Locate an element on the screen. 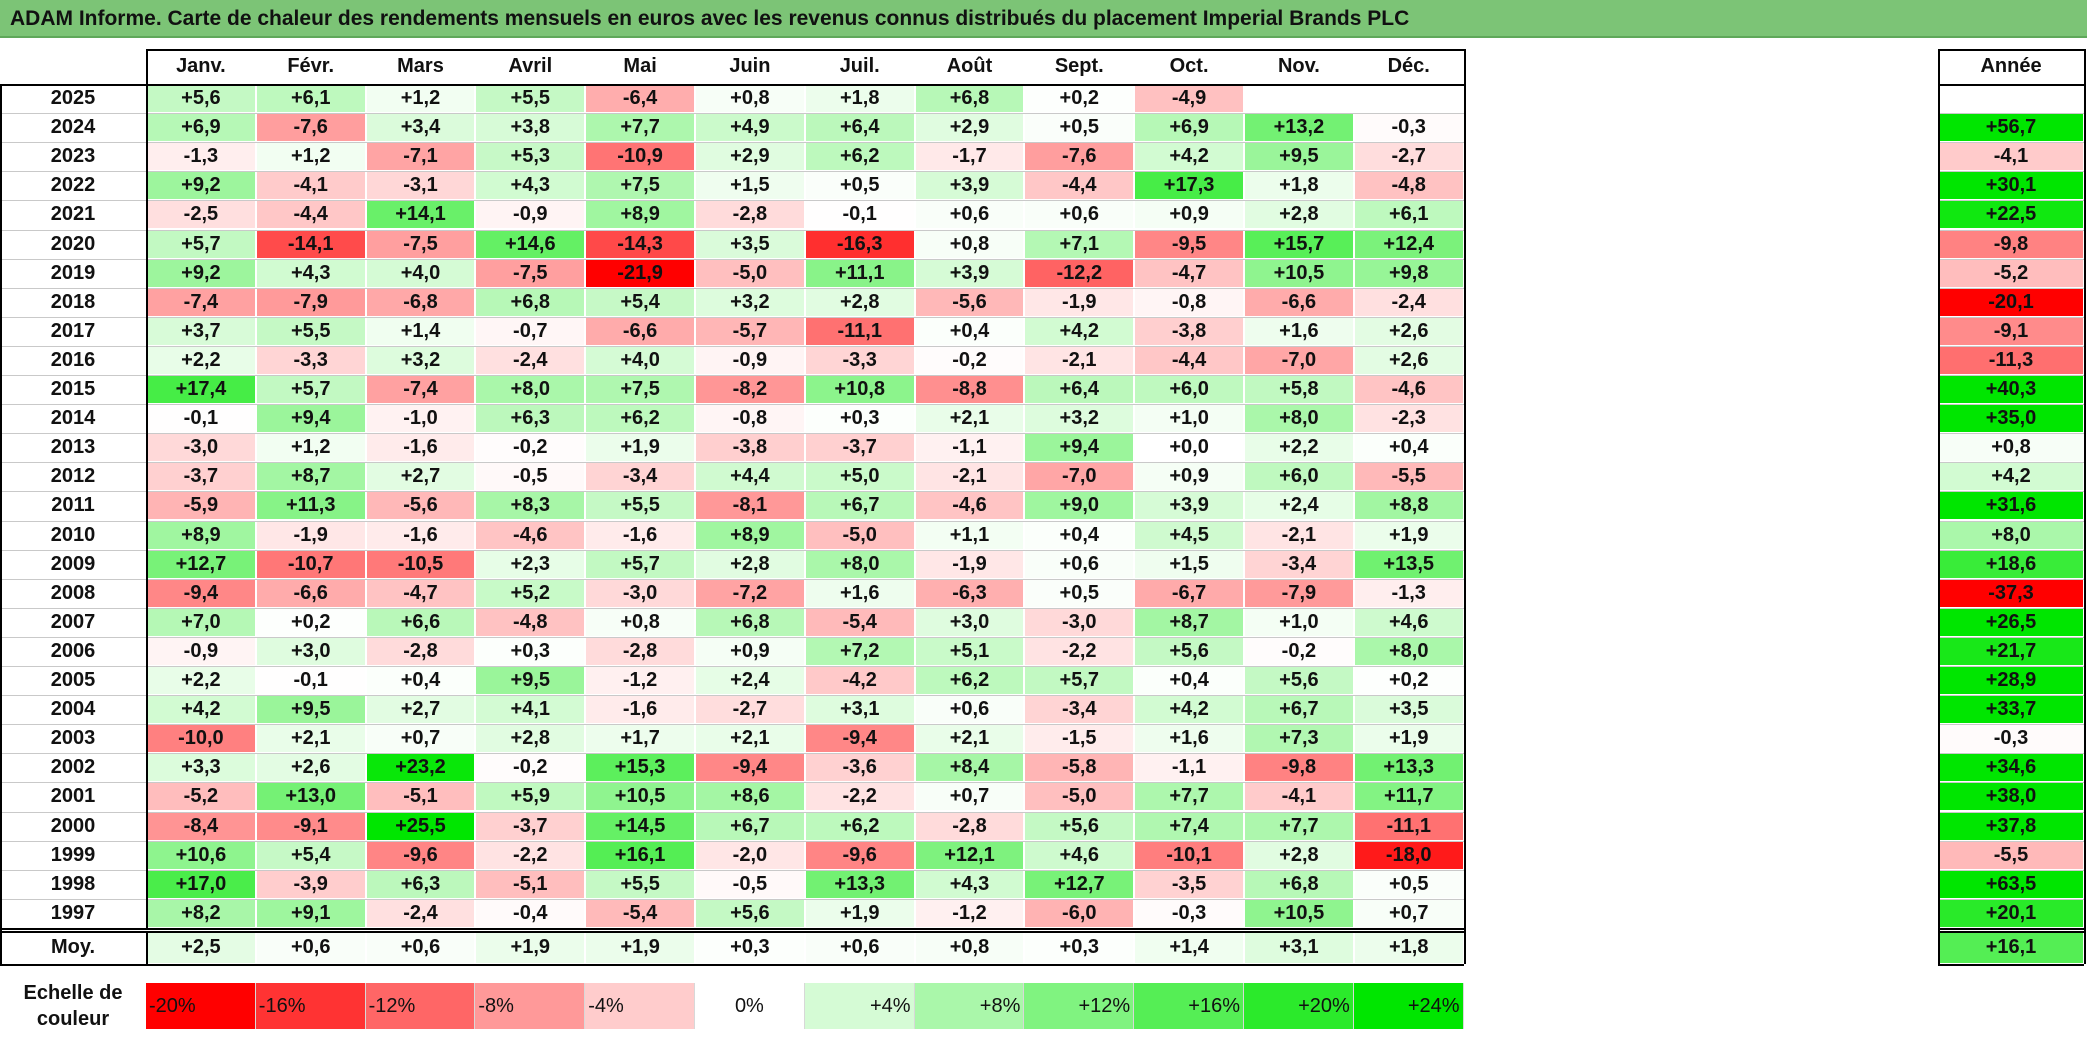  heatmap-cell: +2,9 is located at coordinates (750, 157).